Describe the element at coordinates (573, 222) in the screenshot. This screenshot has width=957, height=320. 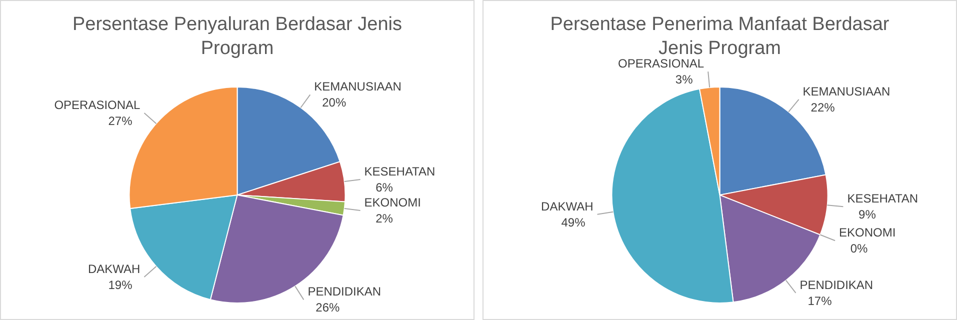
I see `data-label: 49%` at that location.